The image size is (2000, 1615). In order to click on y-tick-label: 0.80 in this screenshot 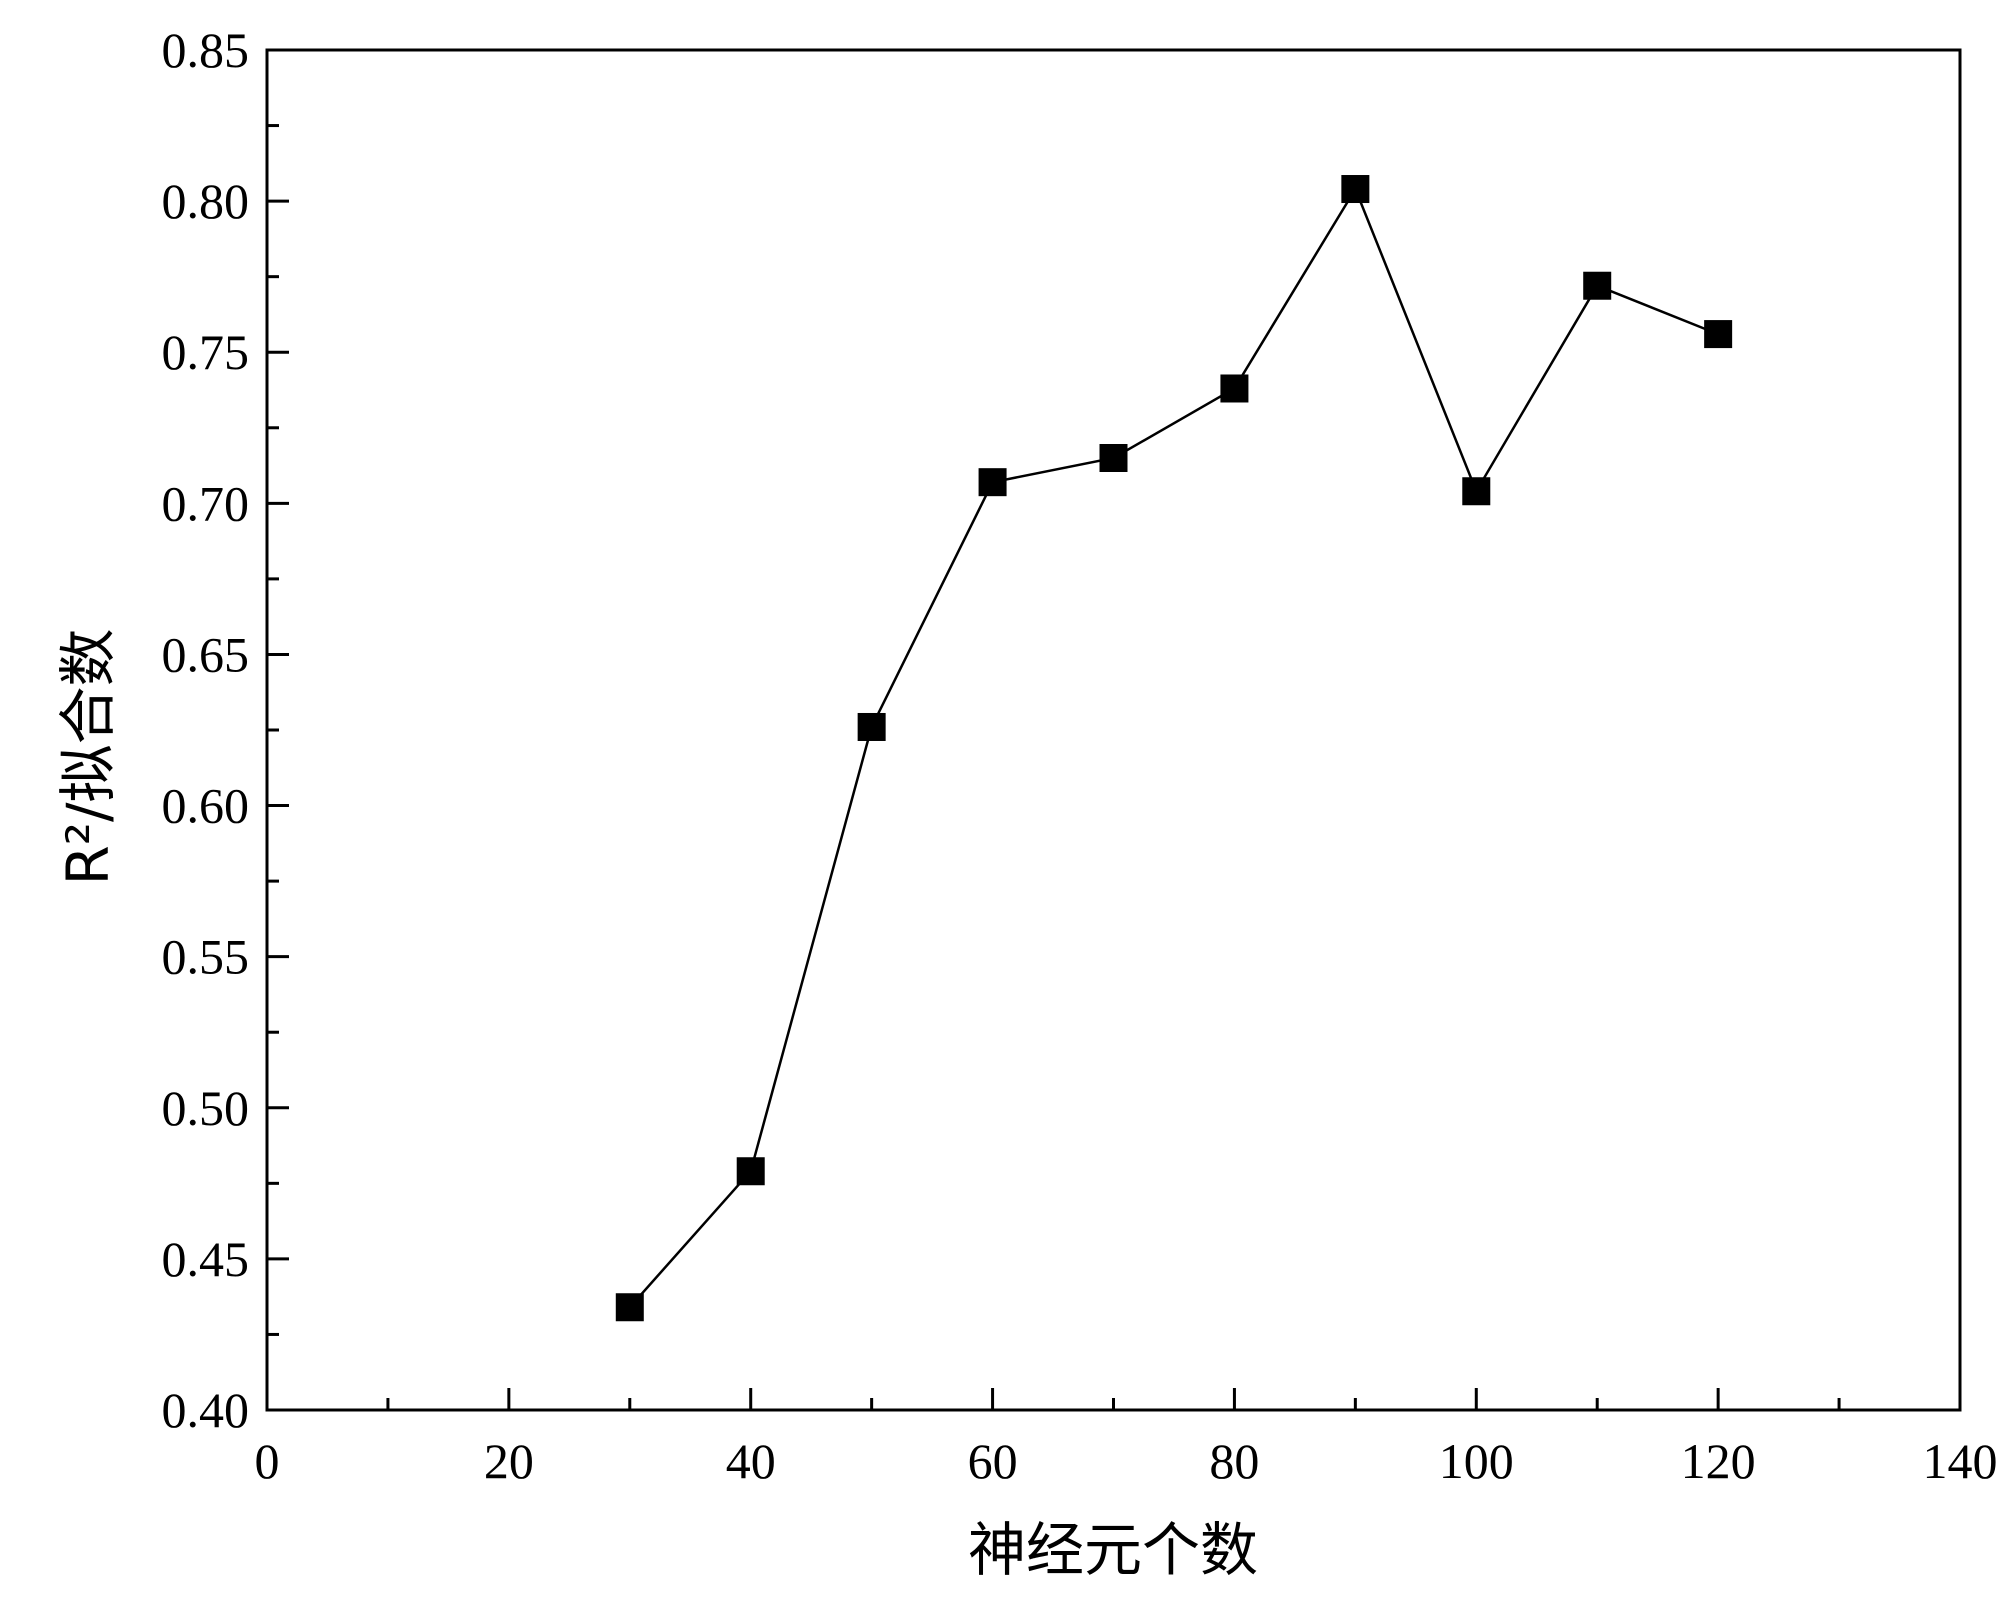, I will do `click(206, 201)`.